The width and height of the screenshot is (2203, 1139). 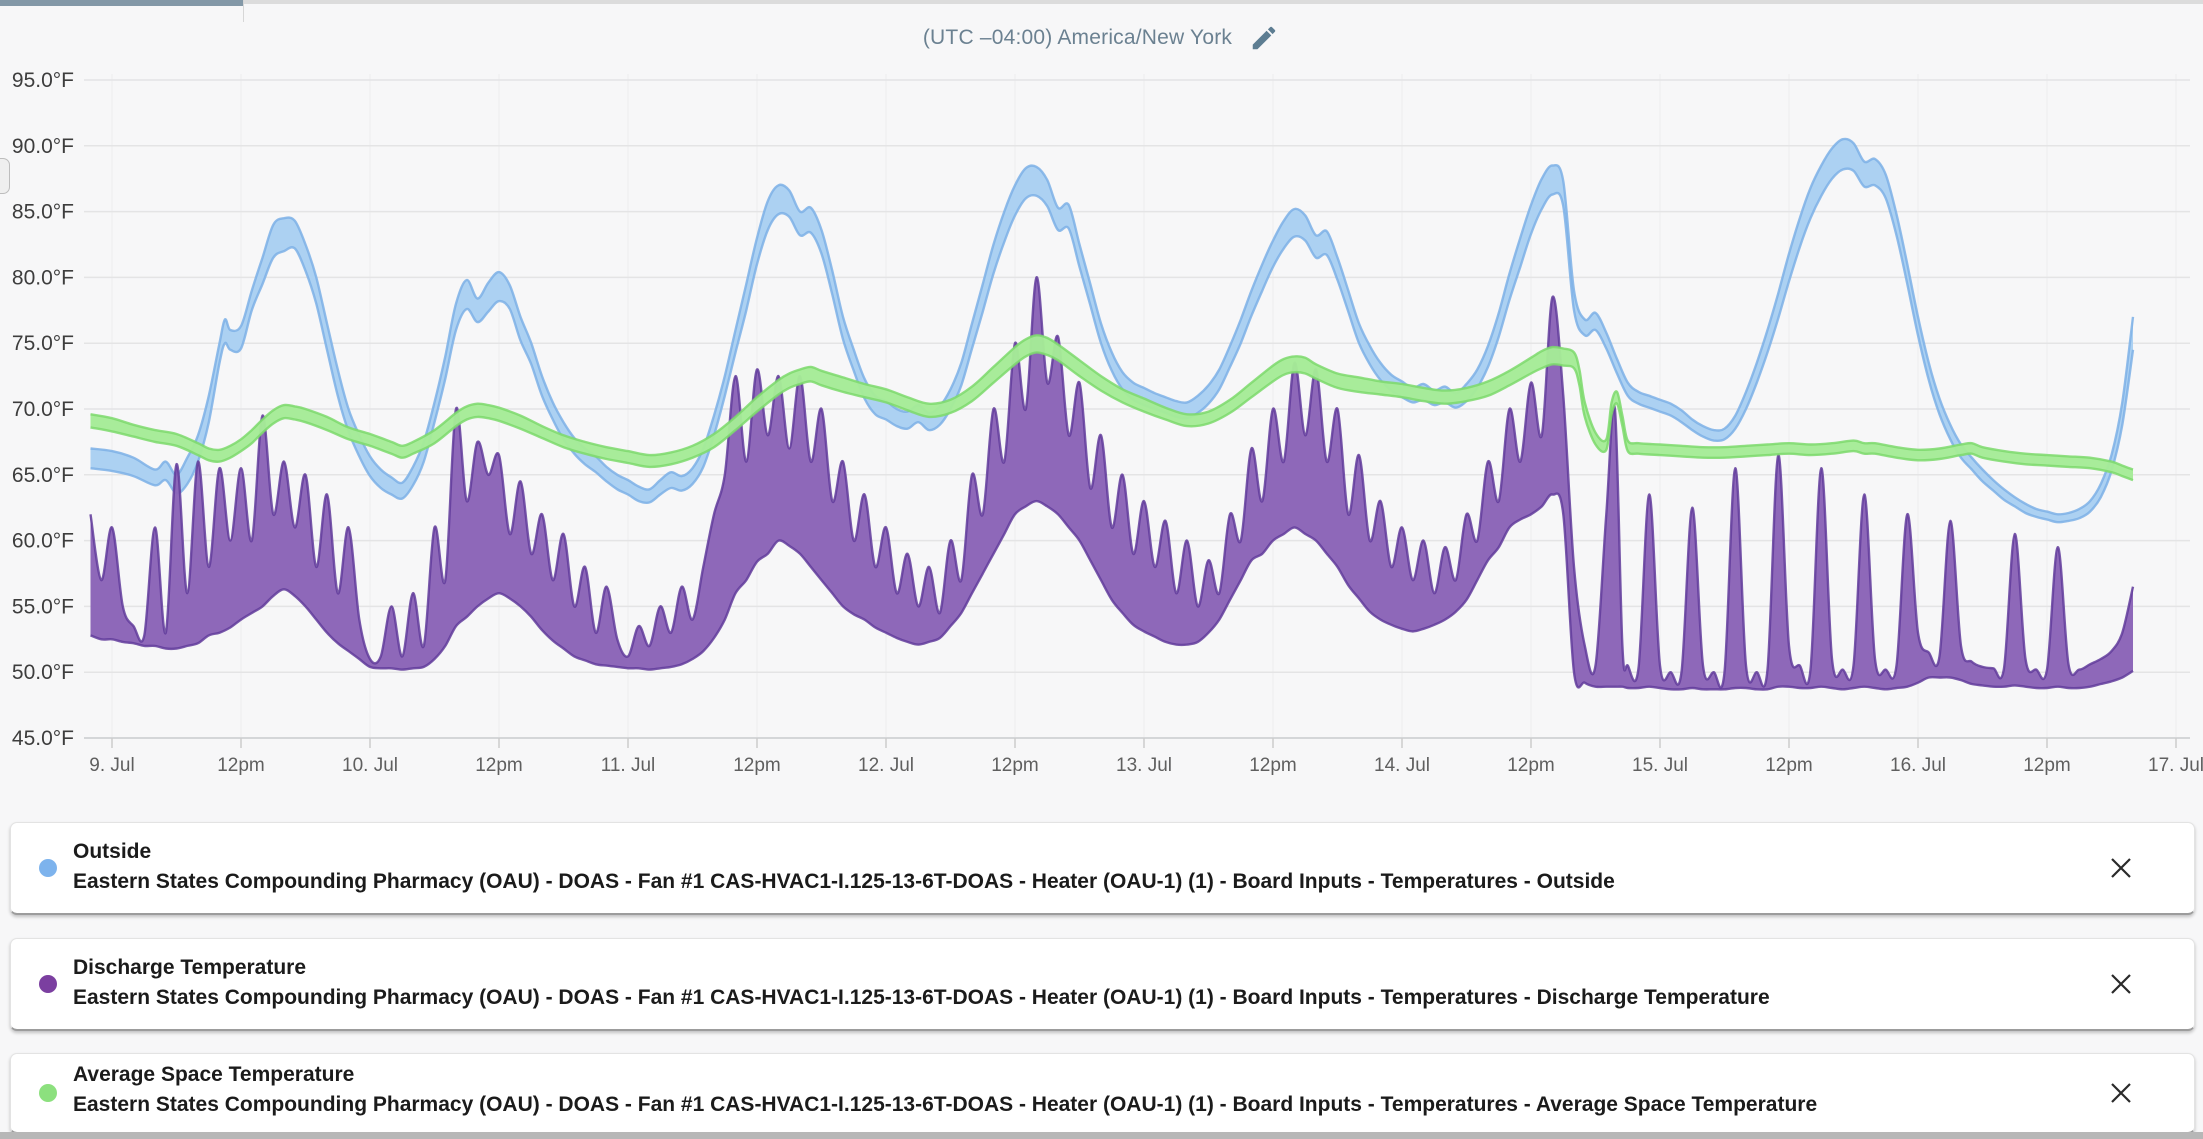 I want to click on timezone-header: (UTC –04:00) America/New York, so click(x=1101, y=38).